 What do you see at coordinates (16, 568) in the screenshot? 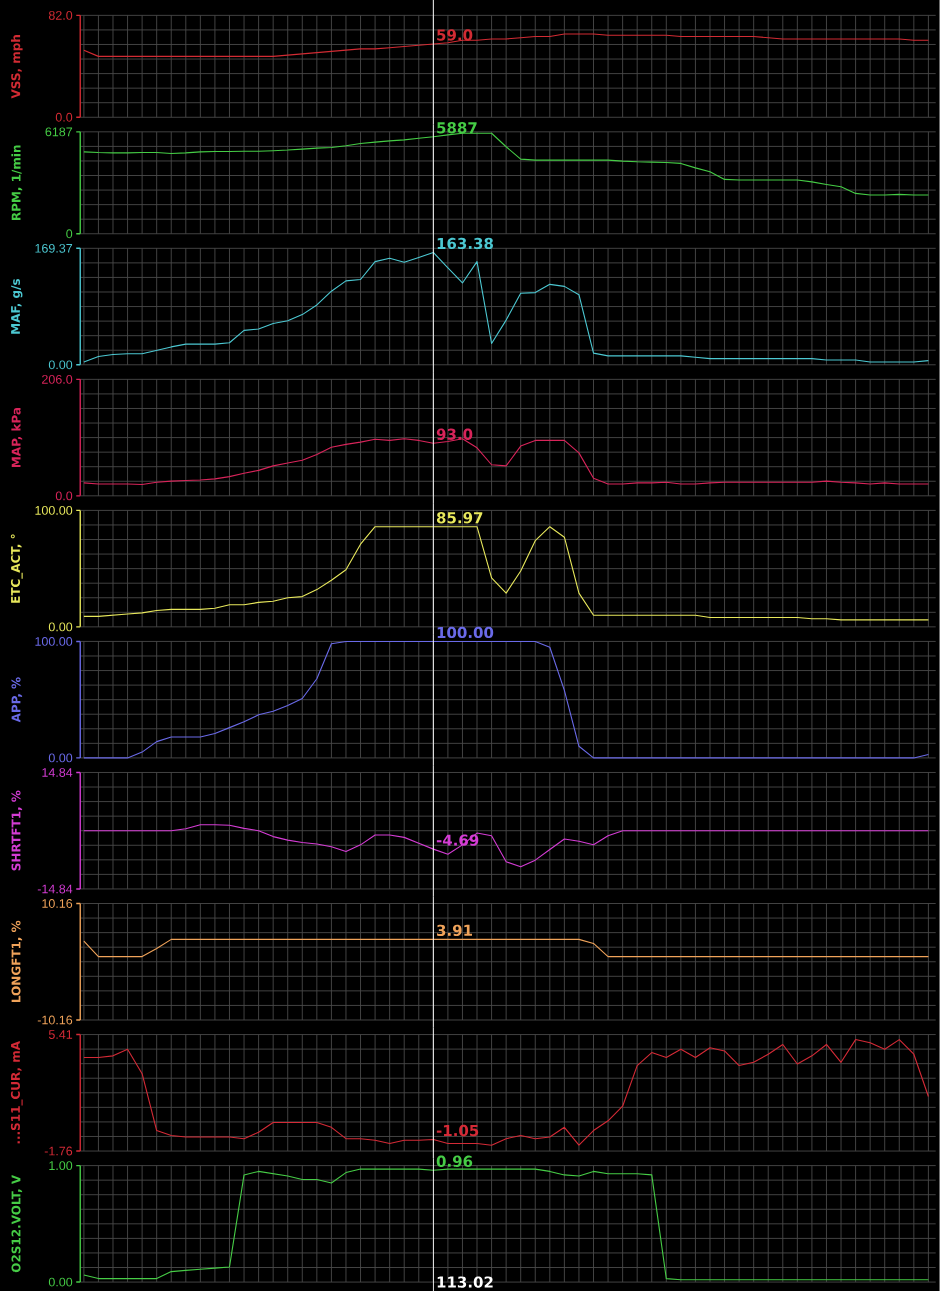
I see `y-axis-title: ETC_ACT, °` at bounding box center [16, 568].